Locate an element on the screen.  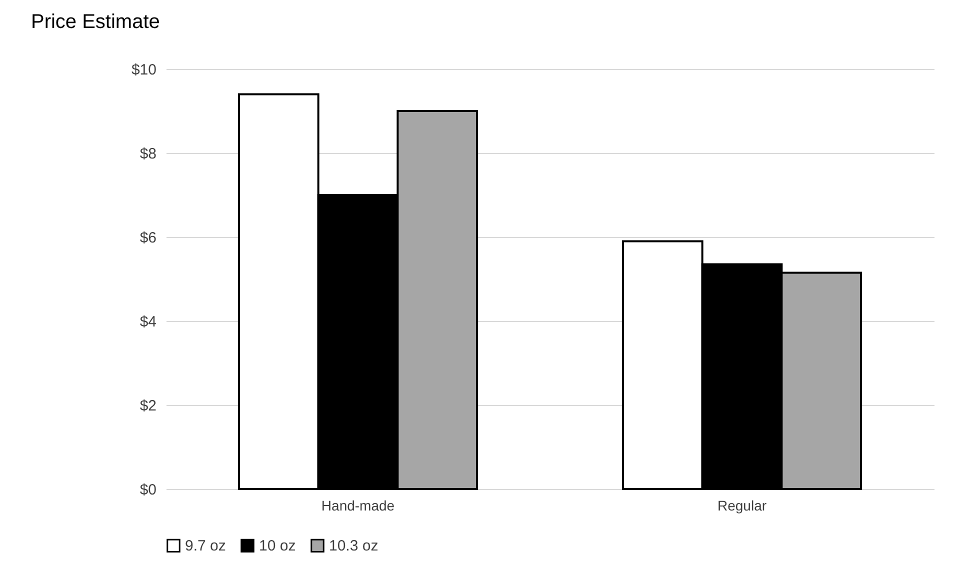
y-tick-label: $10 is located at coordinates (143, 70).